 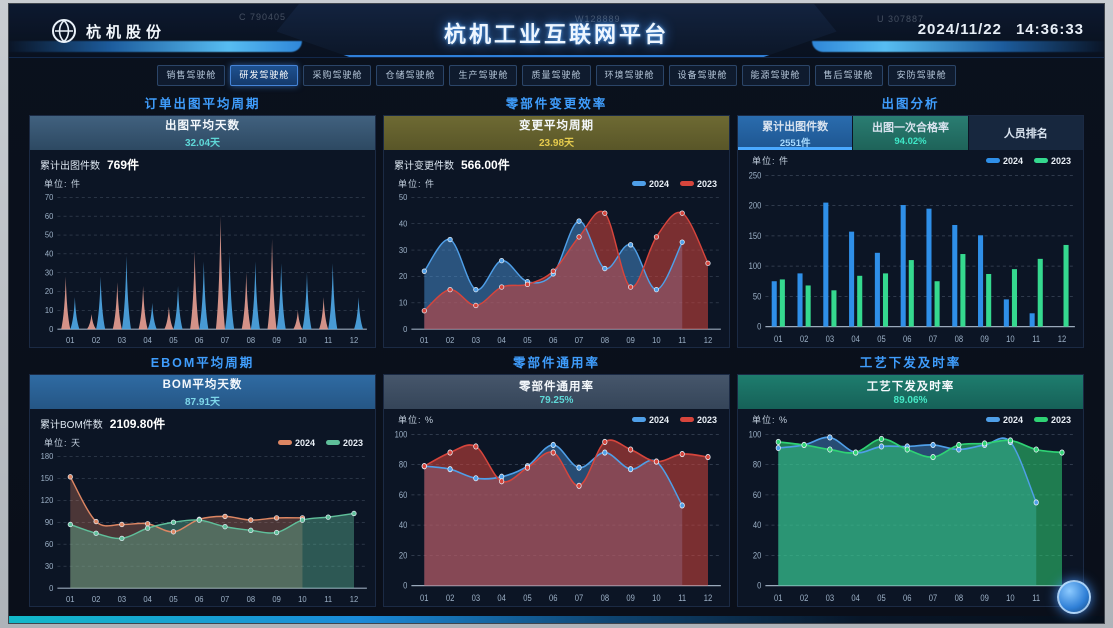 What do you see at coordinates (795, 143) in the screenshot?
I see `tab-value: 2551件` at bounding box center [795, 143].